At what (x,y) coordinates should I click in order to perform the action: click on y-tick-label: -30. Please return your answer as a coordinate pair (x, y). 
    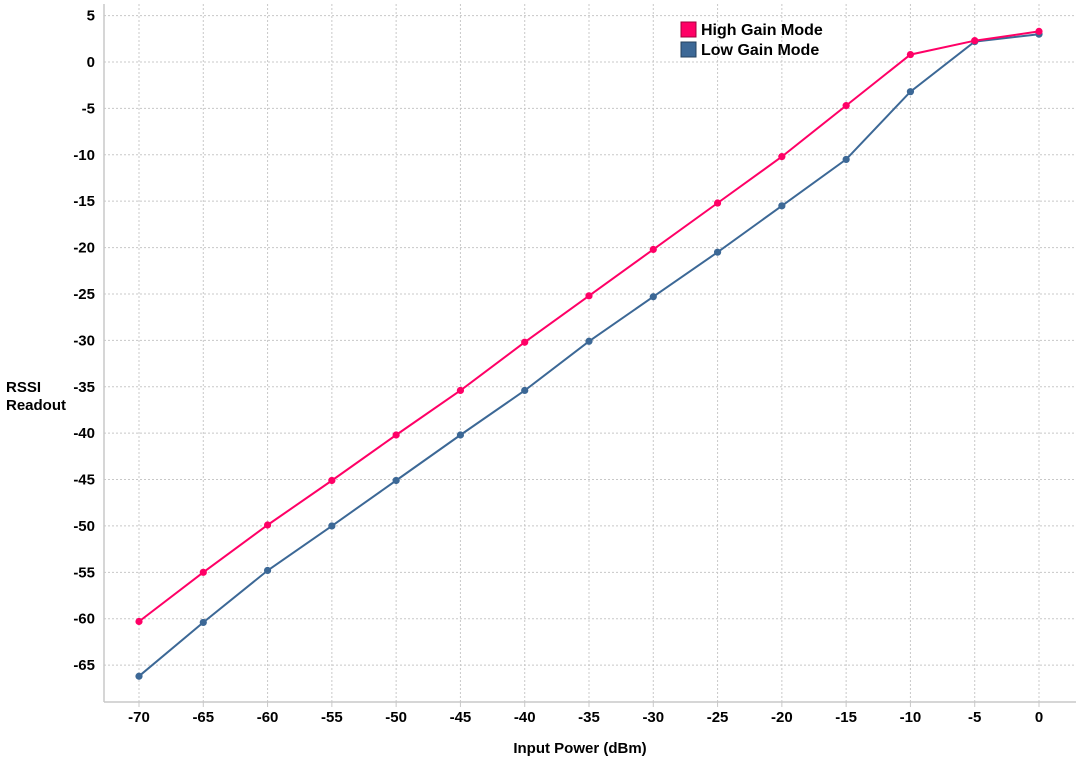
    Looking at the image, I should click on (84, 340).